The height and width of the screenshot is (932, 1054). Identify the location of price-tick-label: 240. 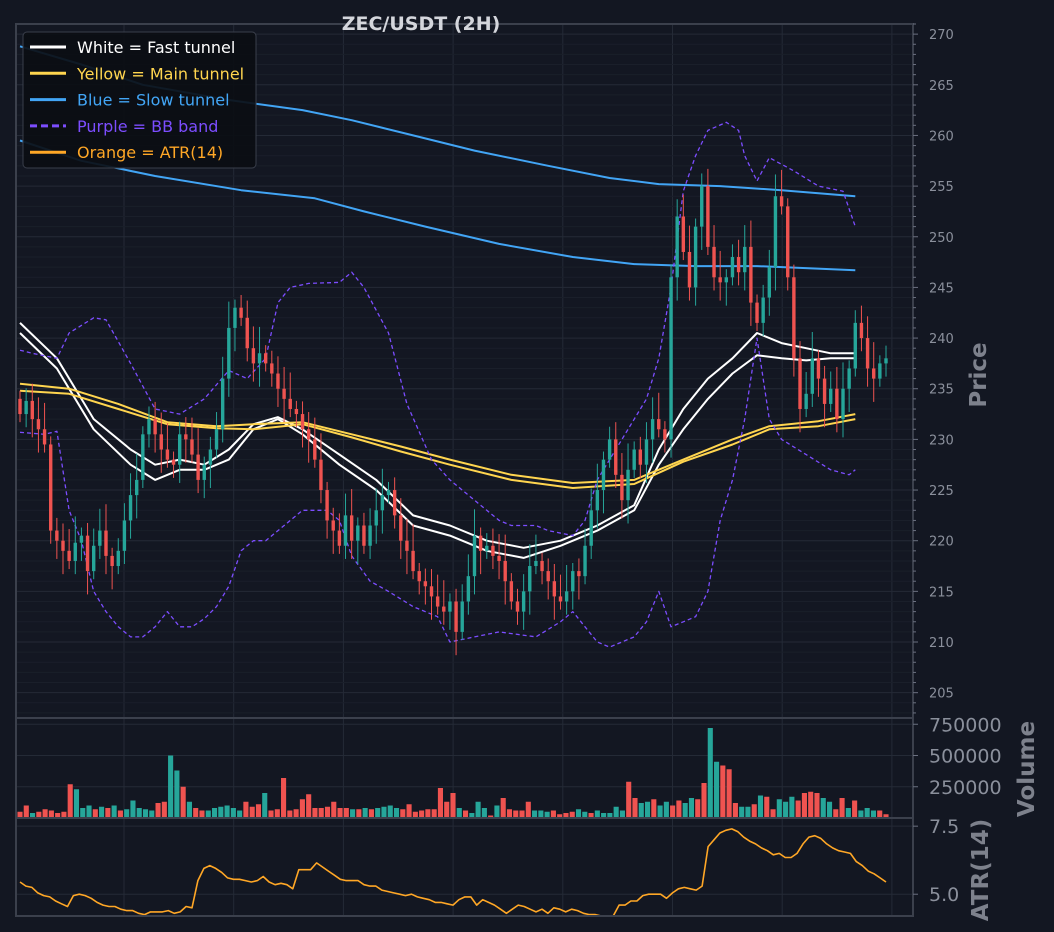
(941, 339).